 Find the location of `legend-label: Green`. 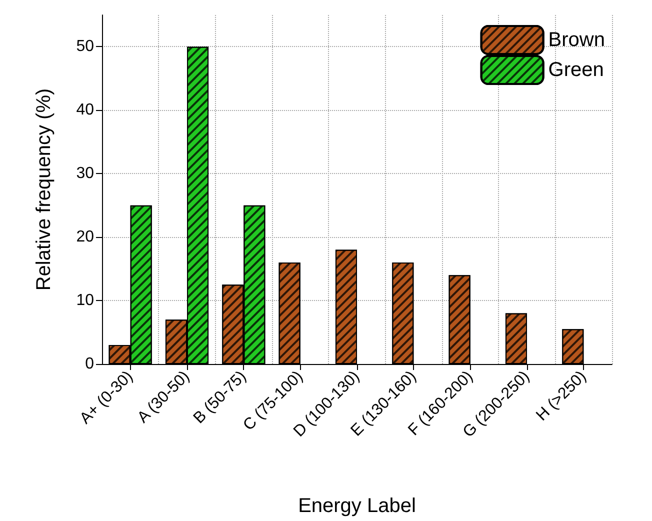

legend-label: Green is located at coordinates (576, 70).